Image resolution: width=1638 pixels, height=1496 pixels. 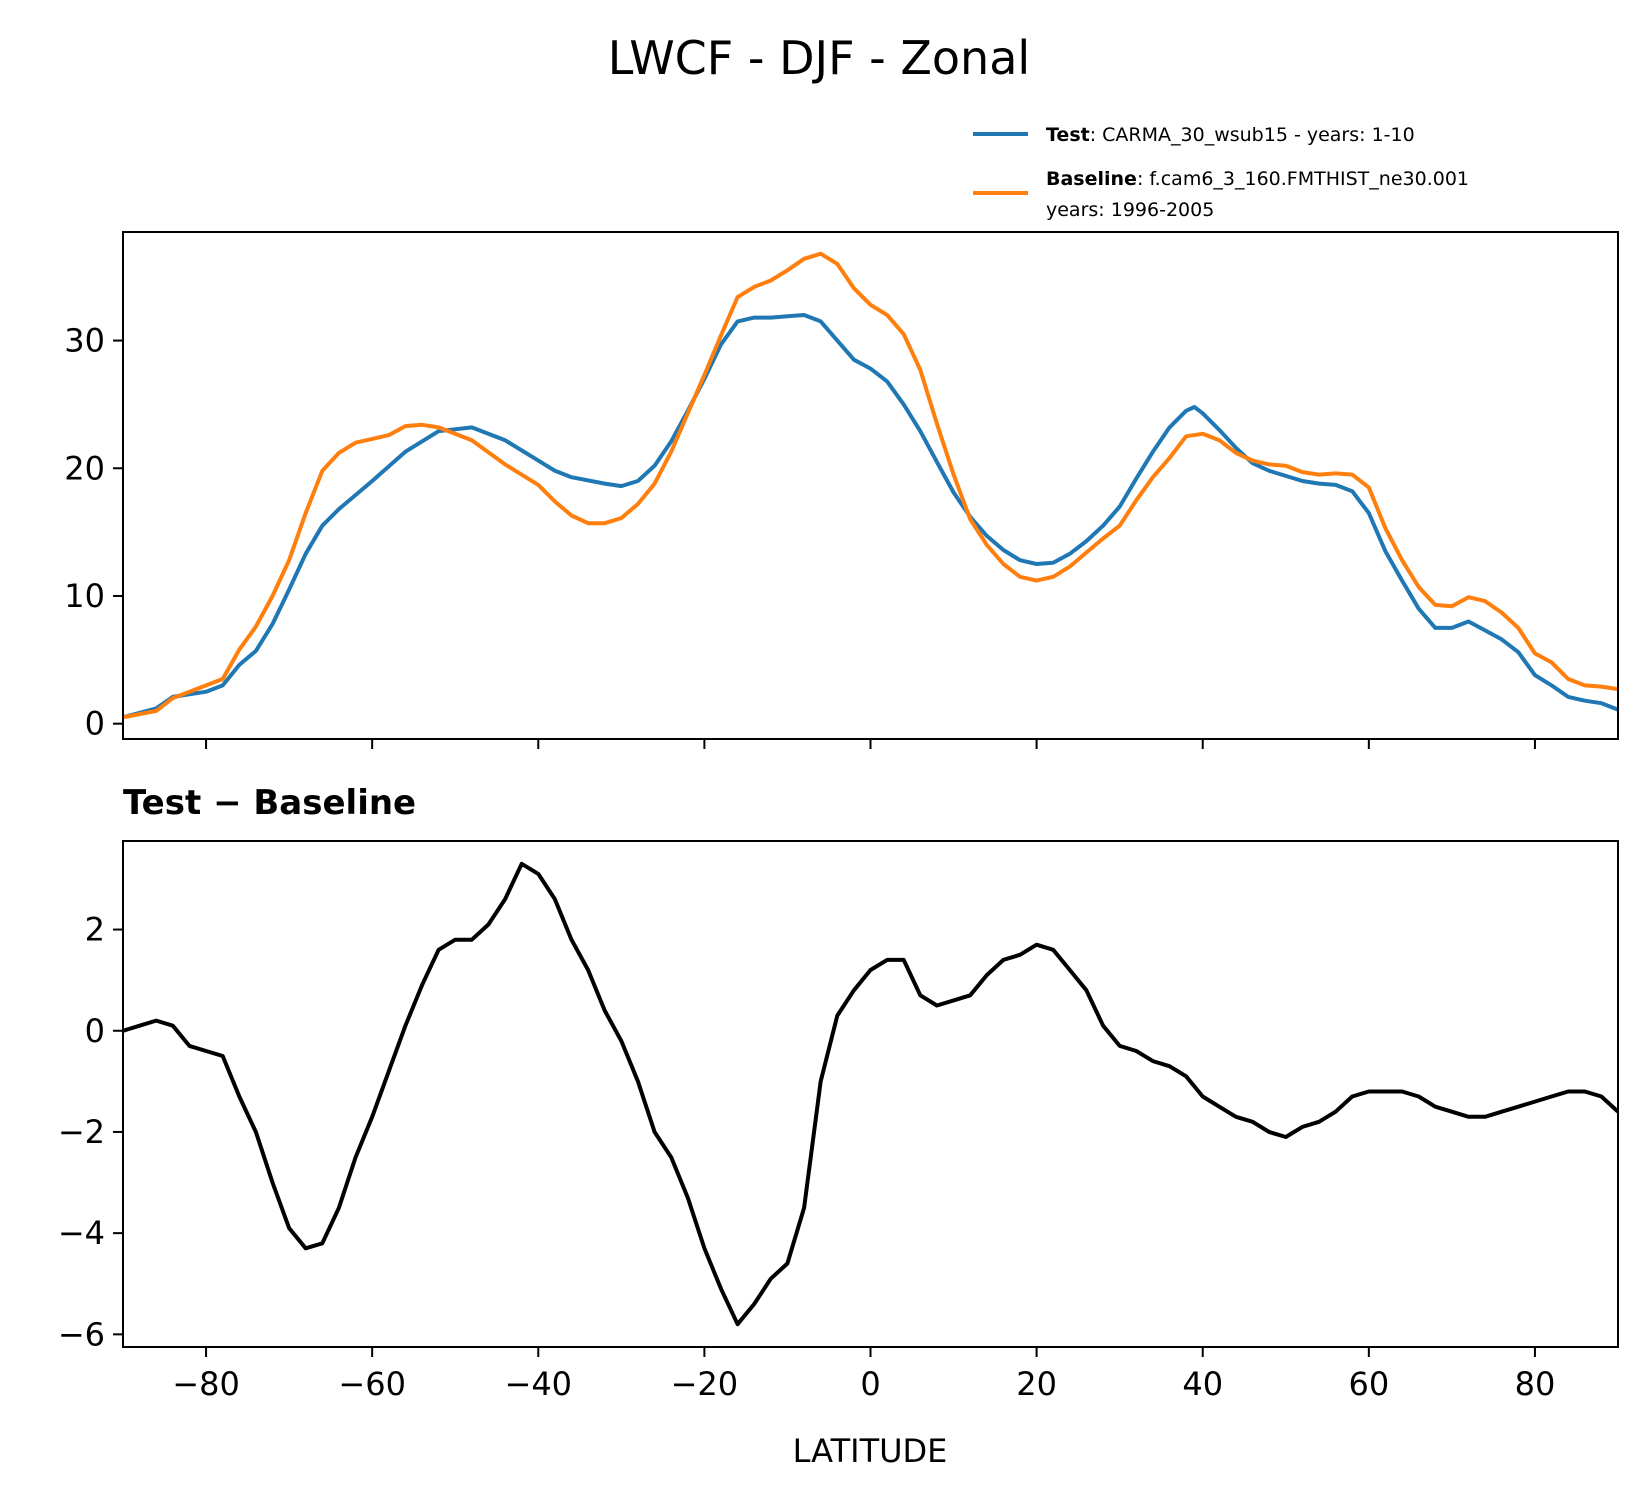 What do you see at coordinates (1130, 210) in the screenshot?
I see `legend-text2-baseline: years: 1996-2005` at bounding box center [1130, 210].